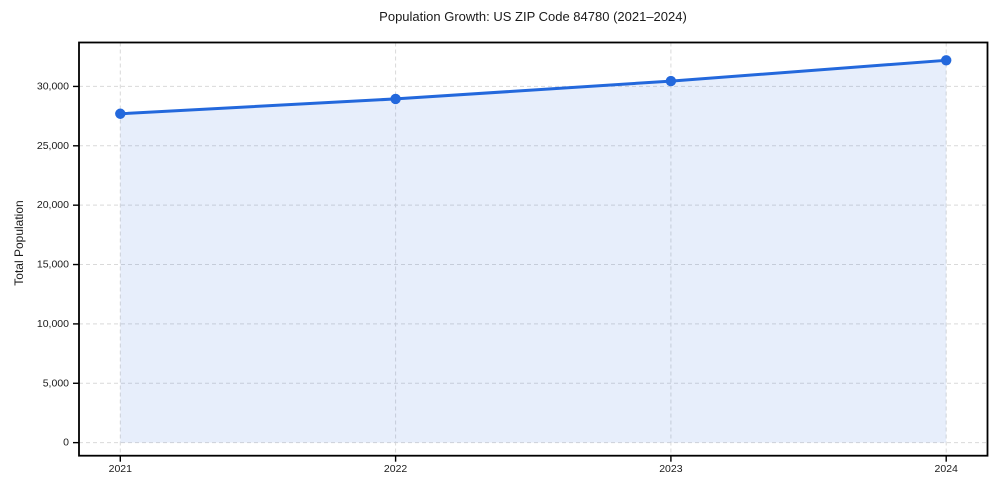  I want to click on y-tick-label: 25,000, so click(53, 146).